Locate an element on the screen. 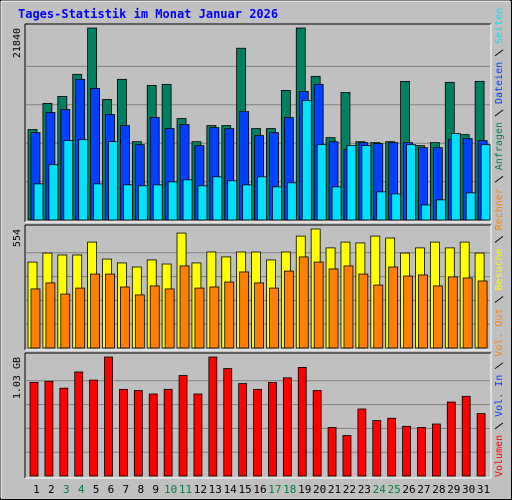 This screenshot has height=500, width=512. x-tick-label: 5 is located at coordinates (96, 489).